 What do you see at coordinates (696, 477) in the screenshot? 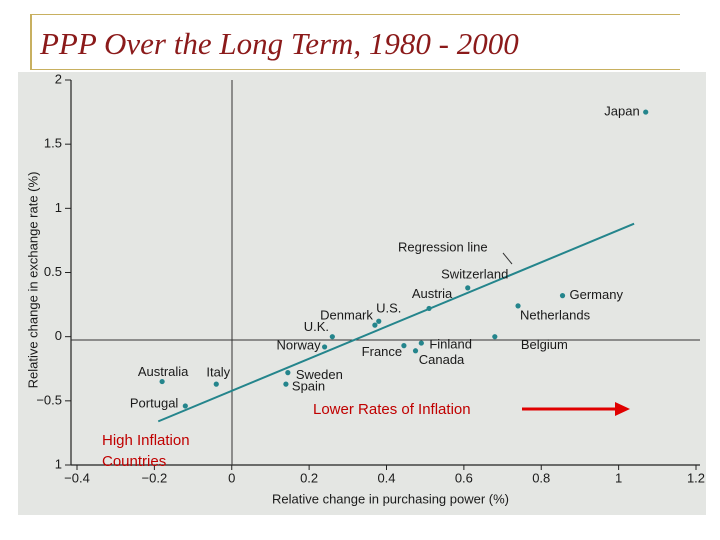
I see `x-tick-label: 1.2` at bounding box center [696, 477].